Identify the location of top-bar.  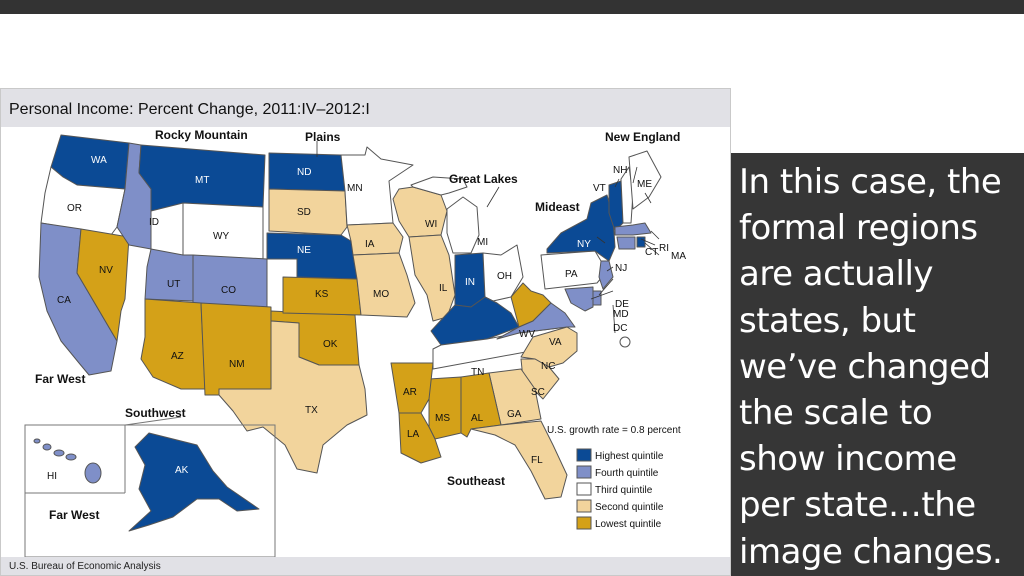
(512, 7).